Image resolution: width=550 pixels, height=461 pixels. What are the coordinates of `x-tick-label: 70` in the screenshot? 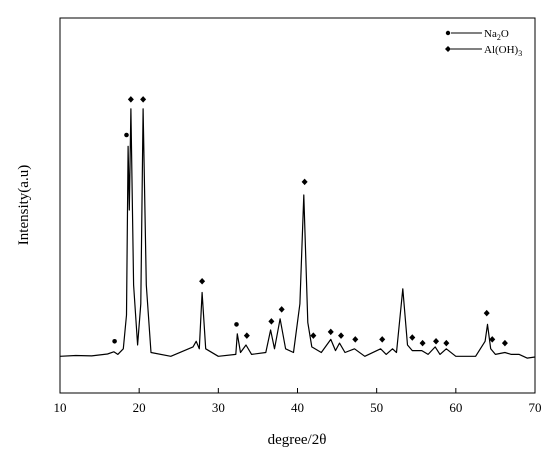 It's located at (535, 407).